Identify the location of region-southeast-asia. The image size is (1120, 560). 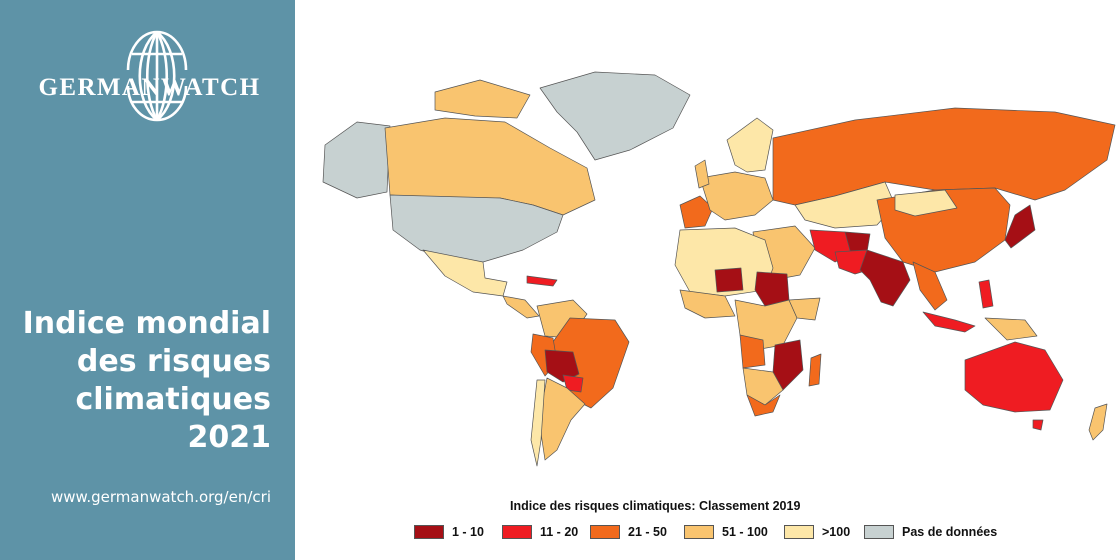
(930, 286).